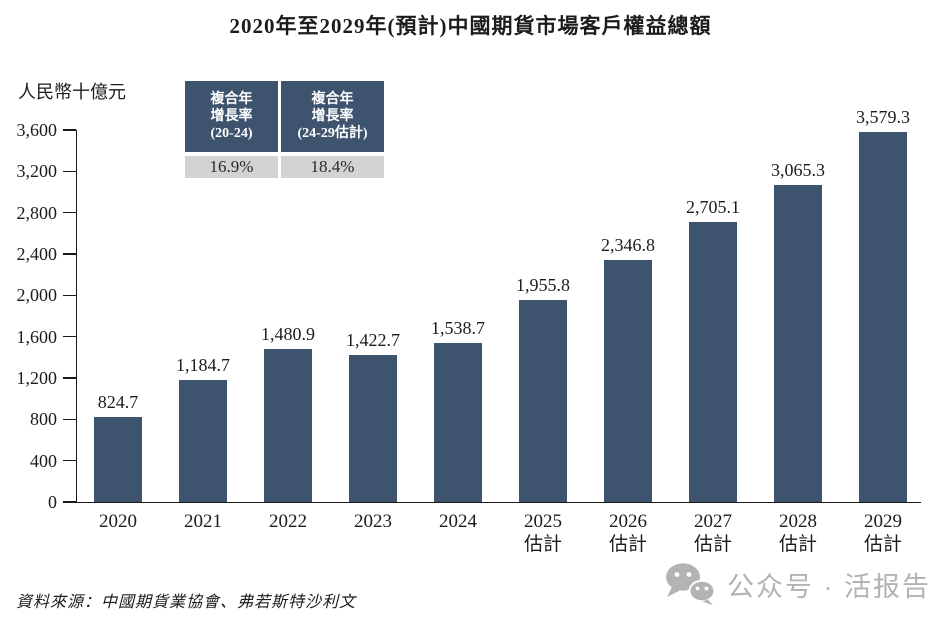  I want to click on cagr-header-line: (20-24), so click(231, 133).